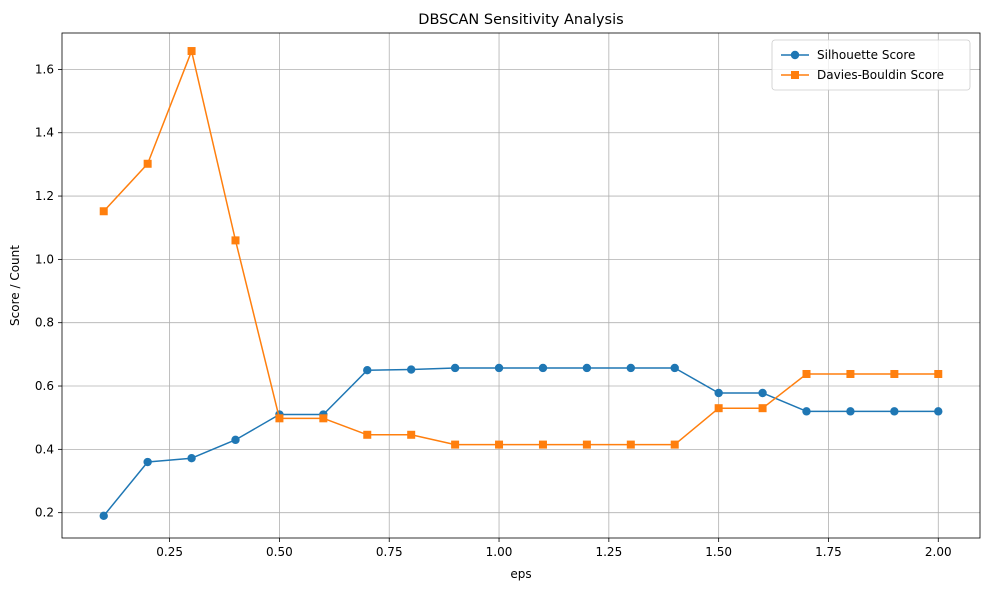  Describe the element at coordinates (44, 69) in the screenshot. I see `y-tick-label: 1.6` at that location.